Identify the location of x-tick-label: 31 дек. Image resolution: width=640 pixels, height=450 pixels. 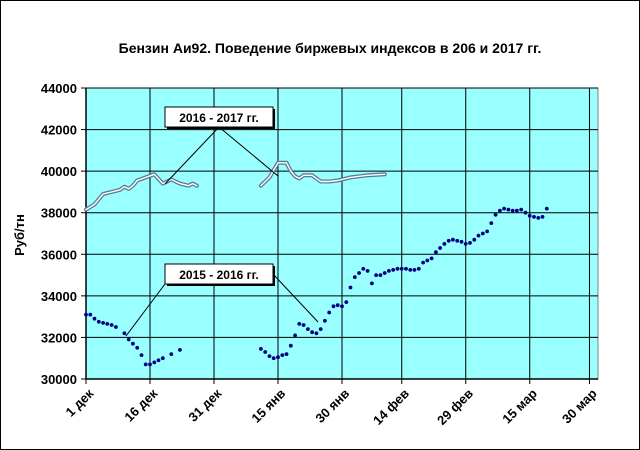
(204, 404).